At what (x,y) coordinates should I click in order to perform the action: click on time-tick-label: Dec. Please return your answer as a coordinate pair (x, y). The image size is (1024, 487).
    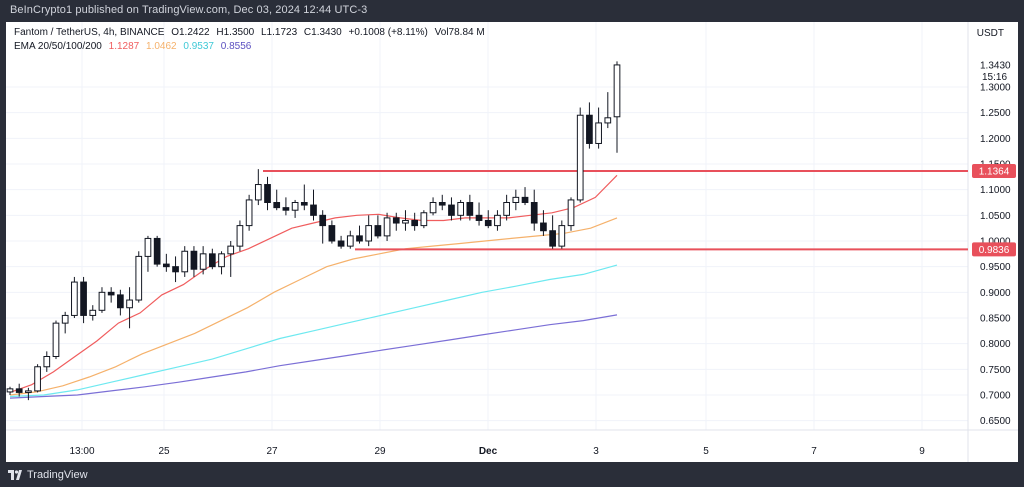
    Looking at the image, I should click on (488, 451).